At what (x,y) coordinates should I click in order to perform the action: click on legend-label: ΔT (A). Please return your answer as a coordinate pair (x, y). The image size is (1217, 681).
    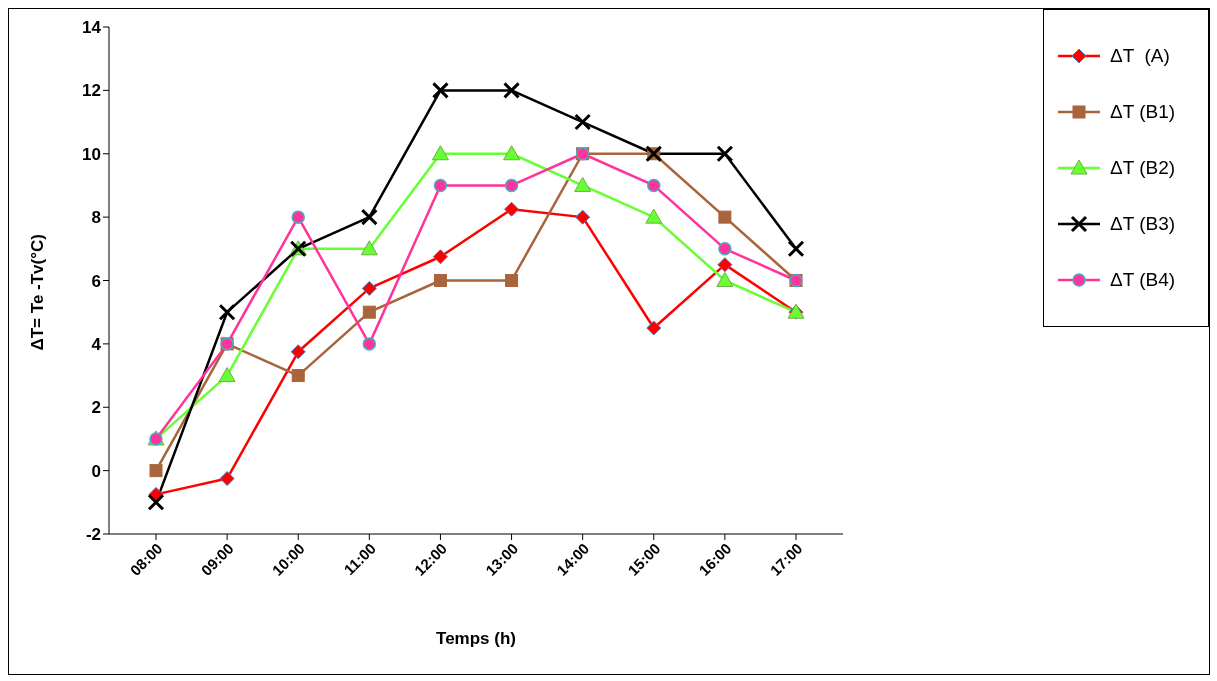
    Looking at the image, I should click on (1140, 56).